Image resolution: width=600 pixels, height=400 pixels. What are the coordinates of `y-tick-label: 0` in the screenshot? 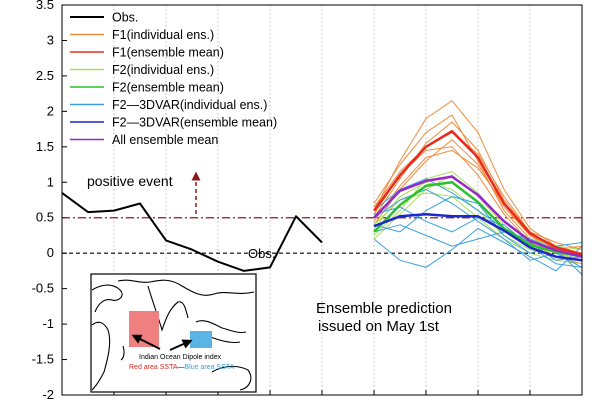 It's located at (50, 252).